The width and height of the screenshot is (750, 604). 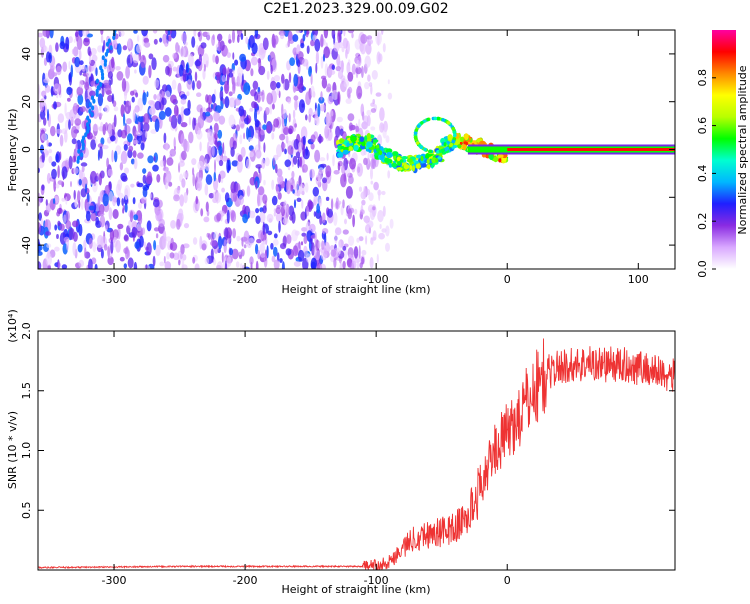 What do you see at coordinates (702, 221) in the screenshot?
I see `colorbar-tick-label: 0.2` at bounding box center [702, 221].